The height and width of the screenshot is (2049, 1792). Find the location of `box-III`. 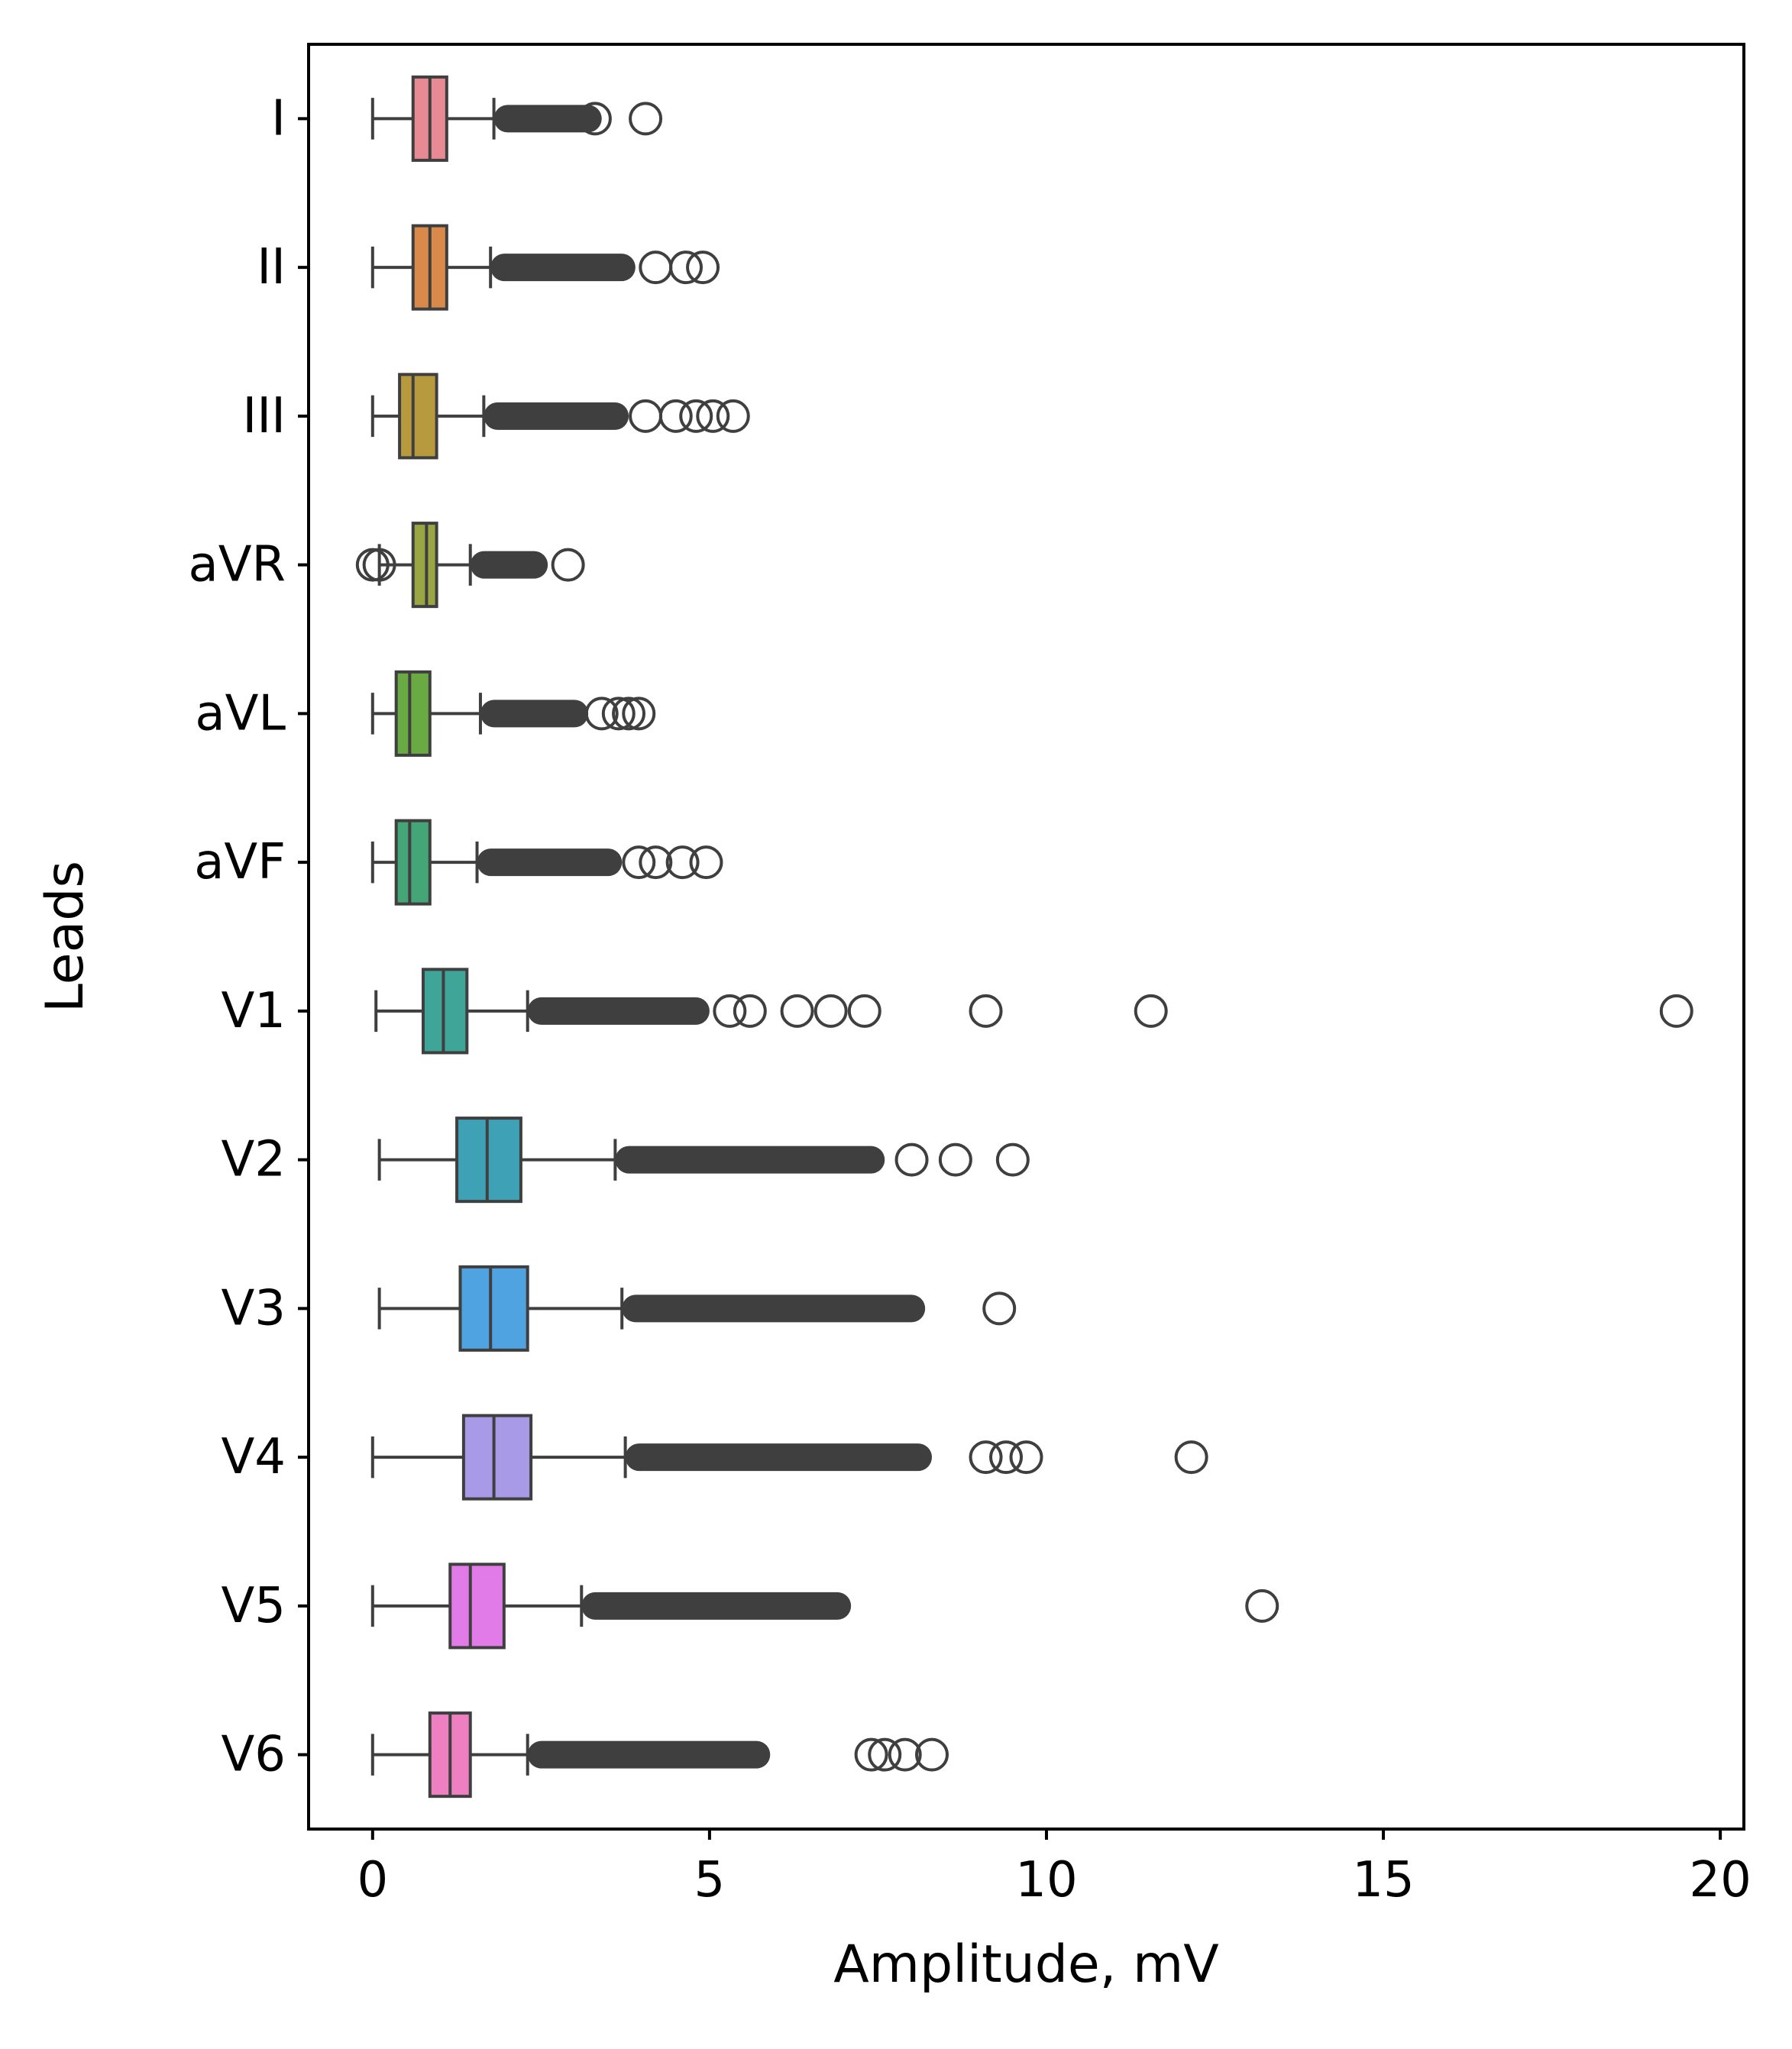

box-III is located at coordinates (560, 416).